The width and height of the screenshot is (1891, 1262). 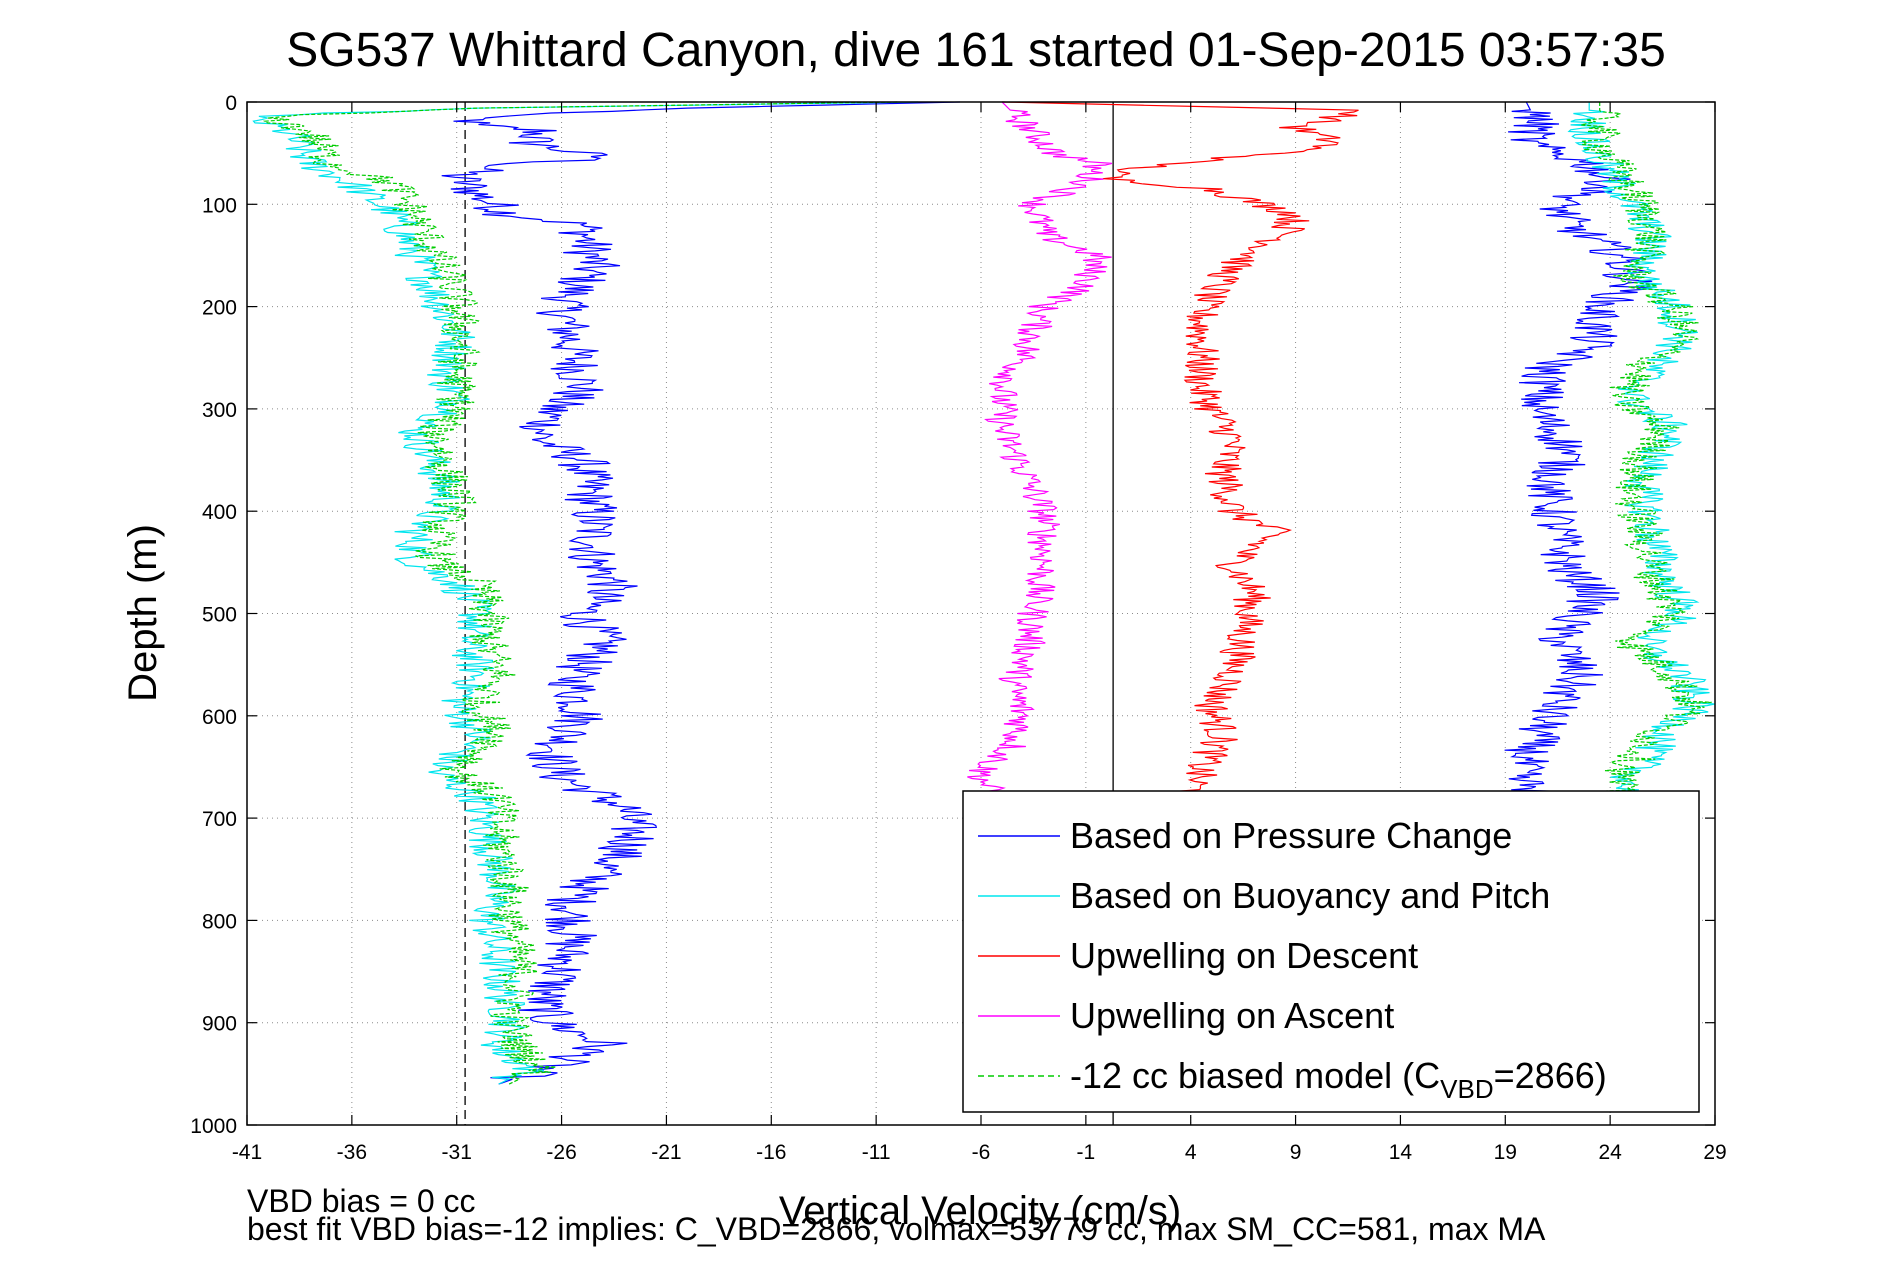 What do you see at coordinates (980, 1211) in the screenshot?
I see `x-axis-label: Vertical Velocity (cm/s)` at bounding box center [980, 1211].